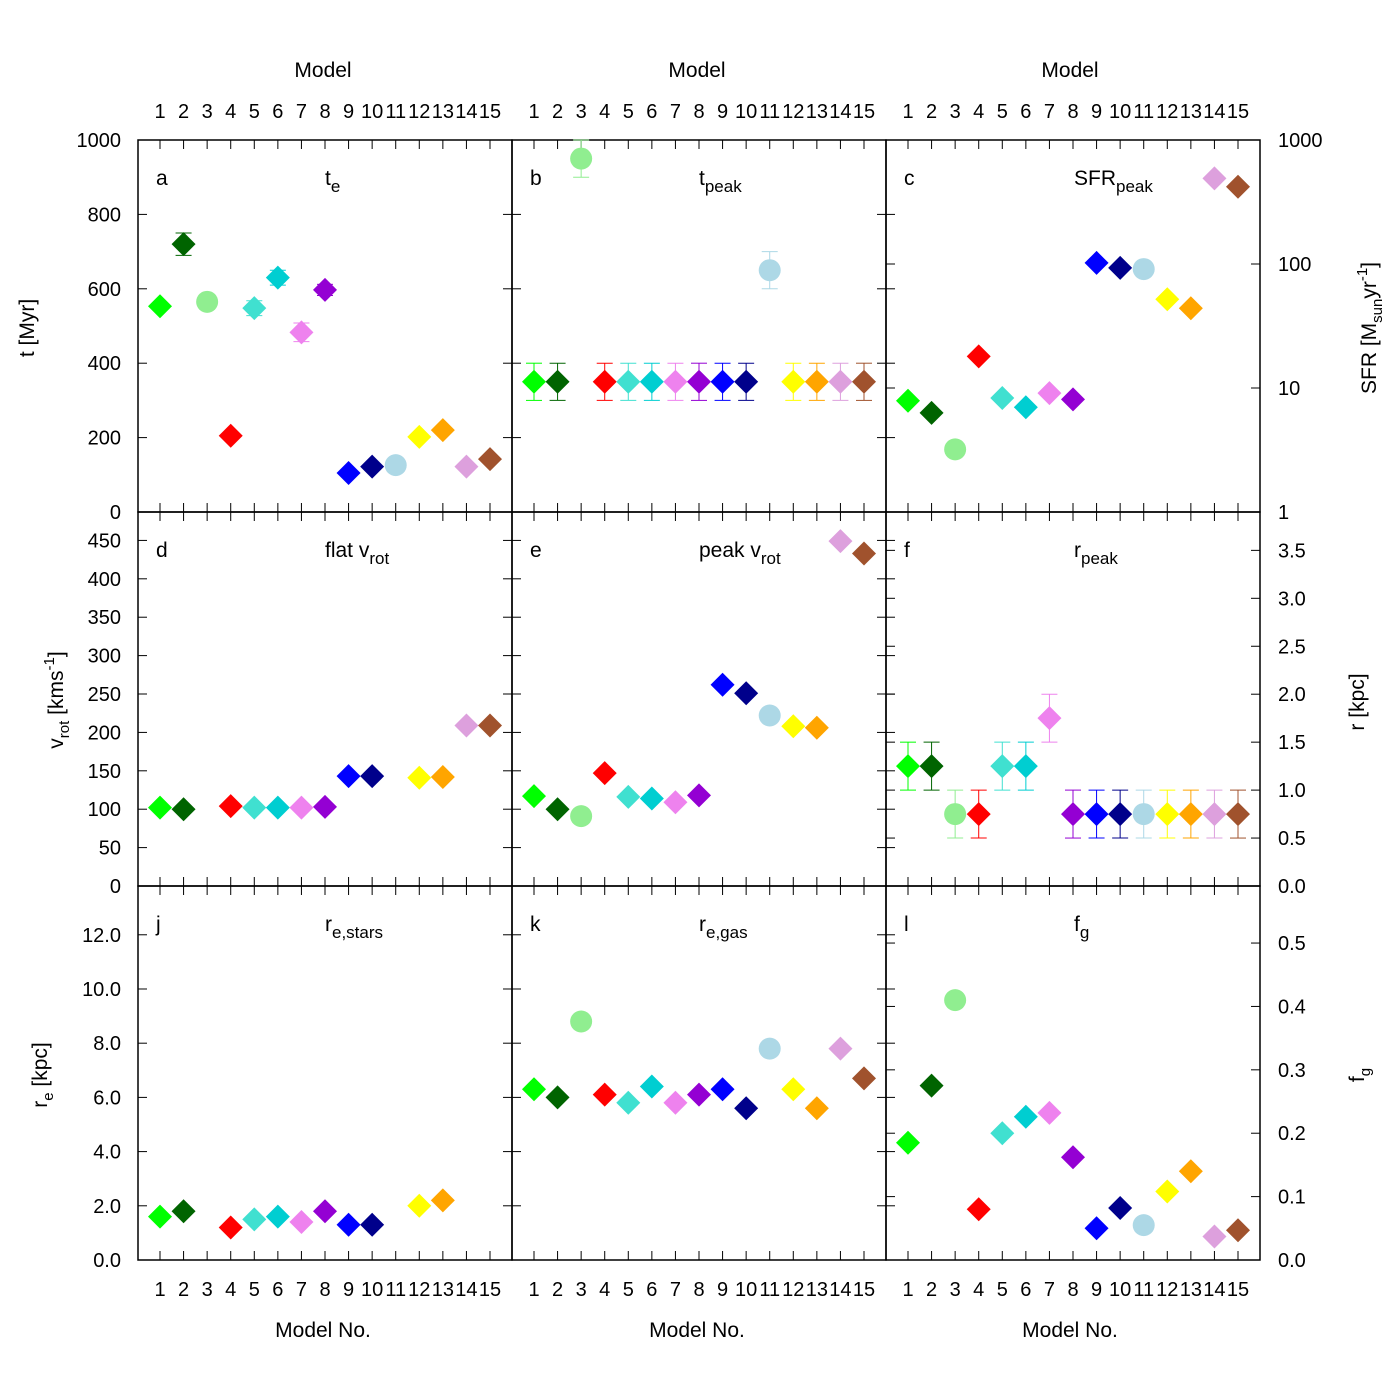  What do you see at coordinates (322, 70) in the screenshot?
I see `top-axis-title-col1: Model` at bounding box center [322, 70].